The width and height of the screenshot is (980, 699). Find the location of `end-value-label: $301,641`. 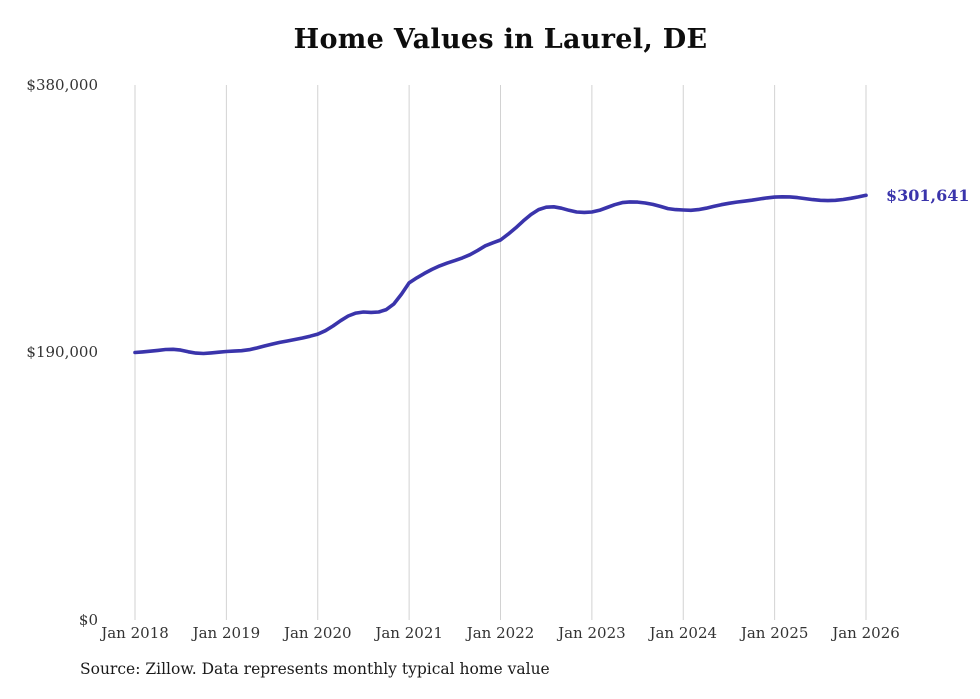

end-value-label: $301,641 is located at coordinates (928, 196).